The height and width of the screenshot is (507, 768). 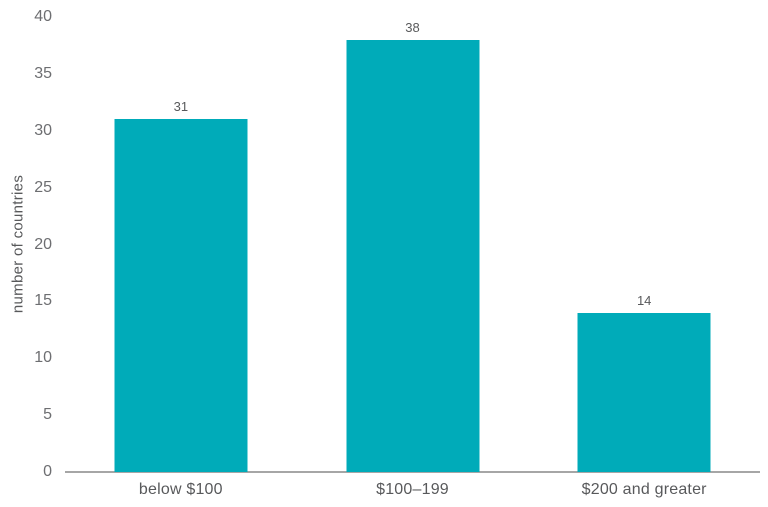 What do you see at coordinates (412, 489) in the screenshot?
I see `x-category-label: $100–199` at bounding box center [412, 489].